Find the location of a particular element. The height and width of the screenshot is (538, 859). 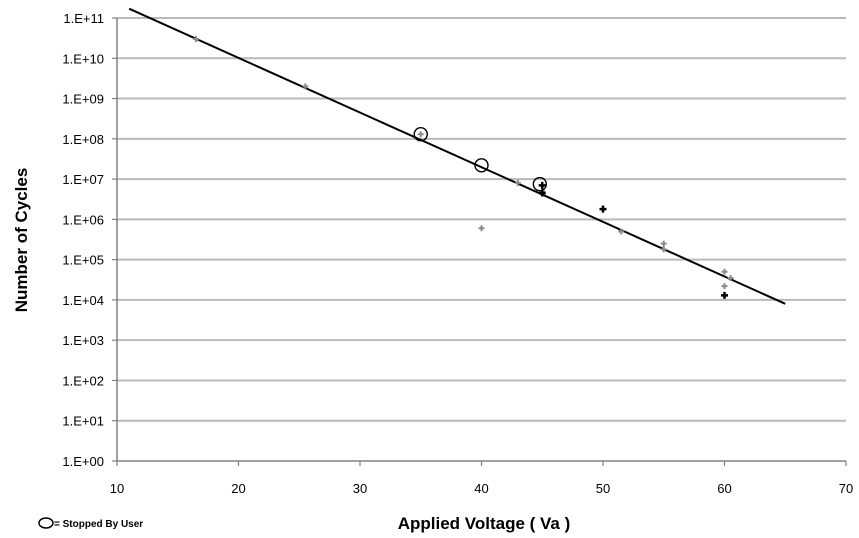

x-tick-label: 60 is located at coordinates (724, 488).